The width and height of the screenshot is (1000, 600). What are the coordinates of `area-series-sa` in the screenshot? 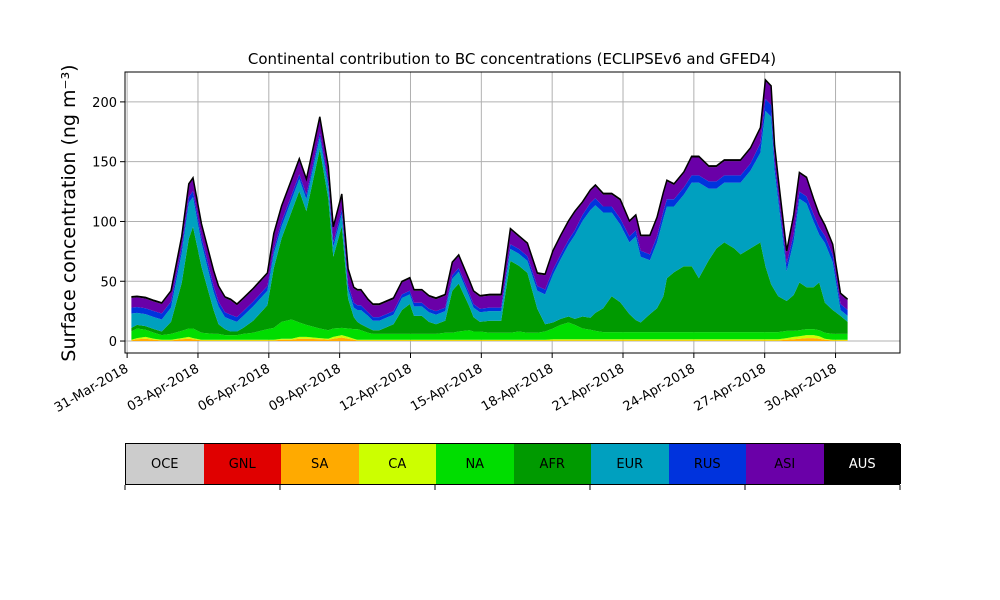 It's located at (489, 339).